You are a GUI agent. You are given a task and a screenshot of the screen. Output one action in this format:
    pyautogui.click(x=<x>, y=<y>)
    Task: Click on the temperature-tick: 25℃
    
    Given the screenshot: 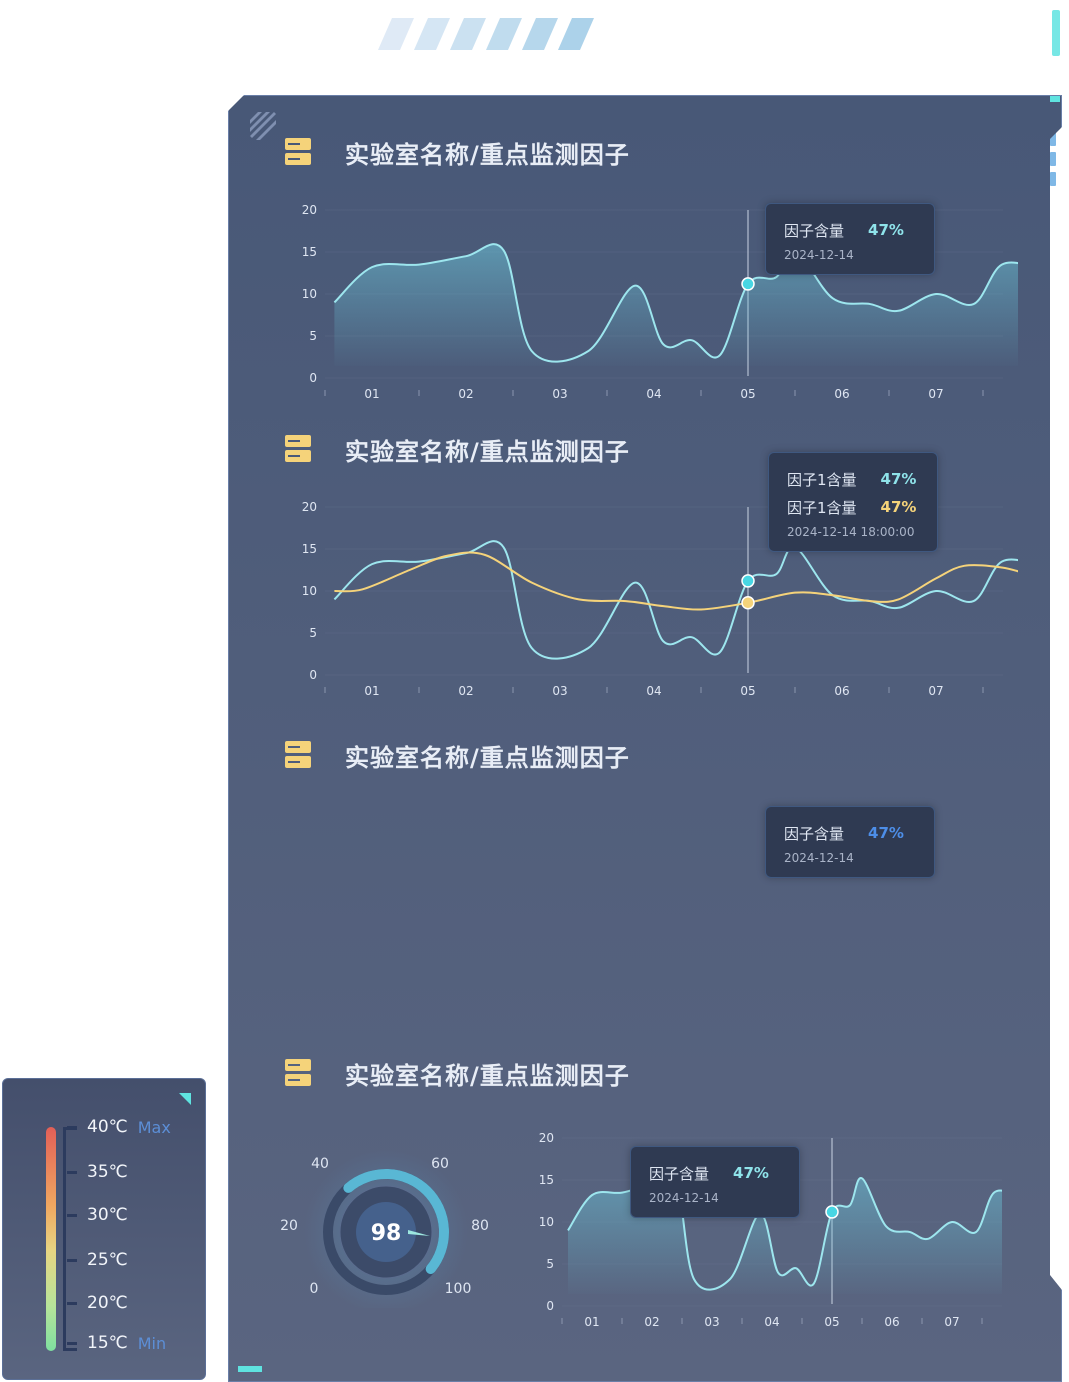 What is the action you would take?
    pyautogui.click(x=97, y=1260)
    